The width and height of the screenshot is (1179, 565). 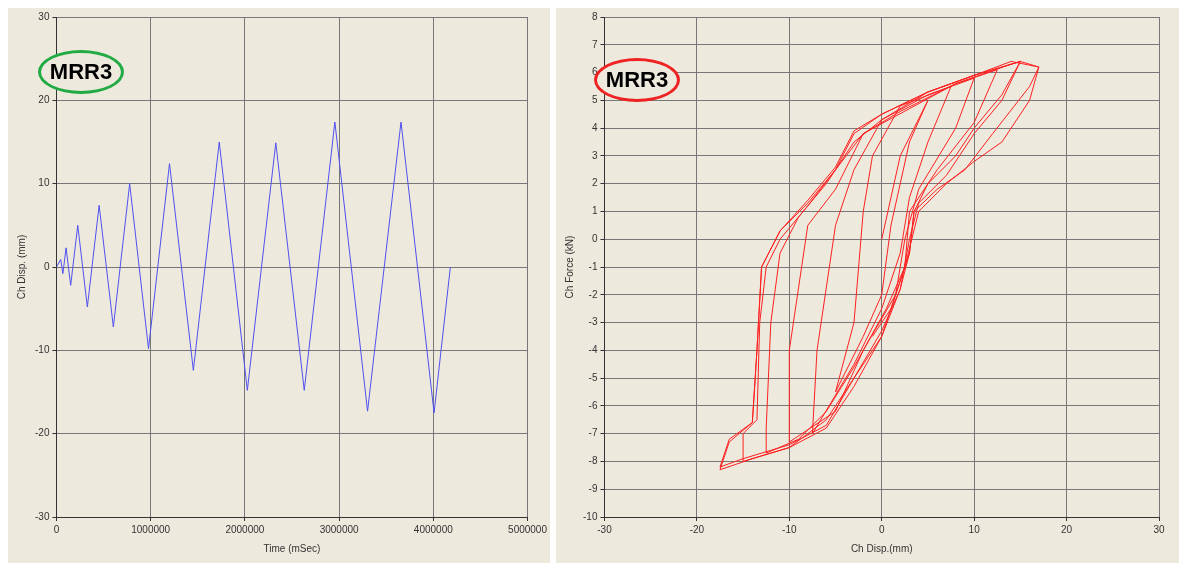 What do you see at coordinates (594, 211) in the screenshot?
I see `y-tick-label: 1` at bounding box center [594, 211].